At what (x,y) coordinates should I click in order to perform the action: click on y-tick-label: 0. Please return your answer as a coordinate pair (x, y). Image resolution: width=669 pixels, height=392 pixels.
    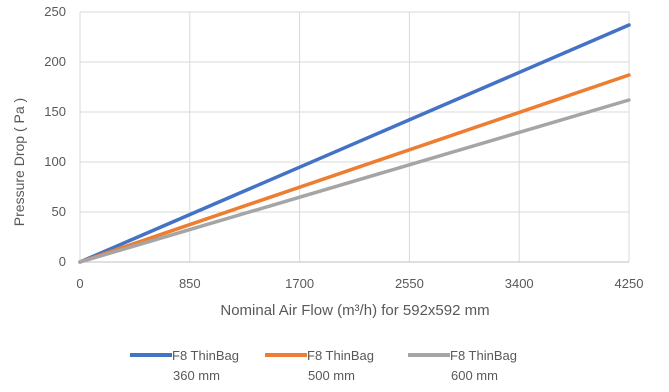
    Looking at the image, I should click on (62, 261).